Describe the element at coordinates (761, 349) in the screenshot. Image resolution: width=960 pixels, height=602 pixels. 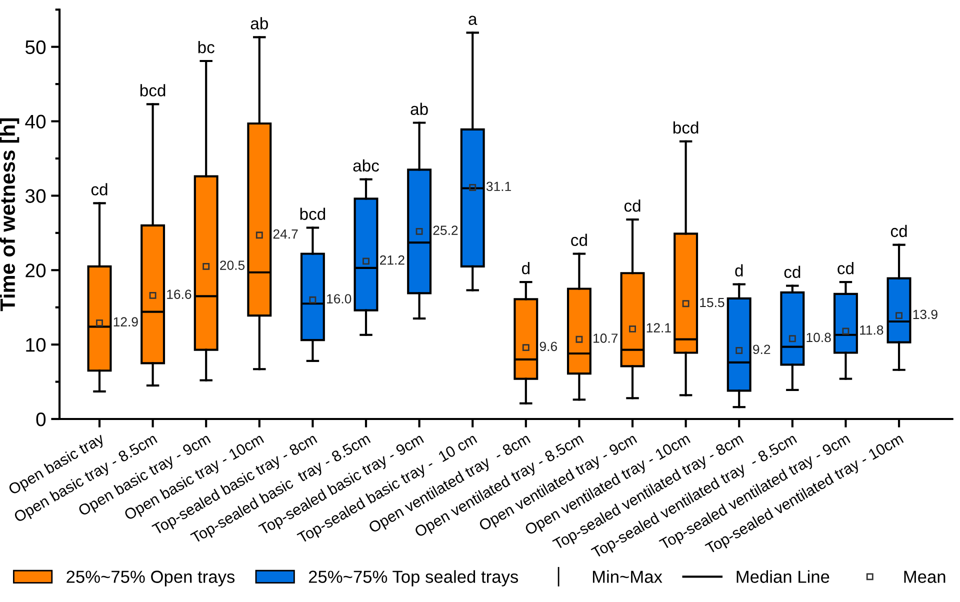
I see `text: 9.2` at that location.